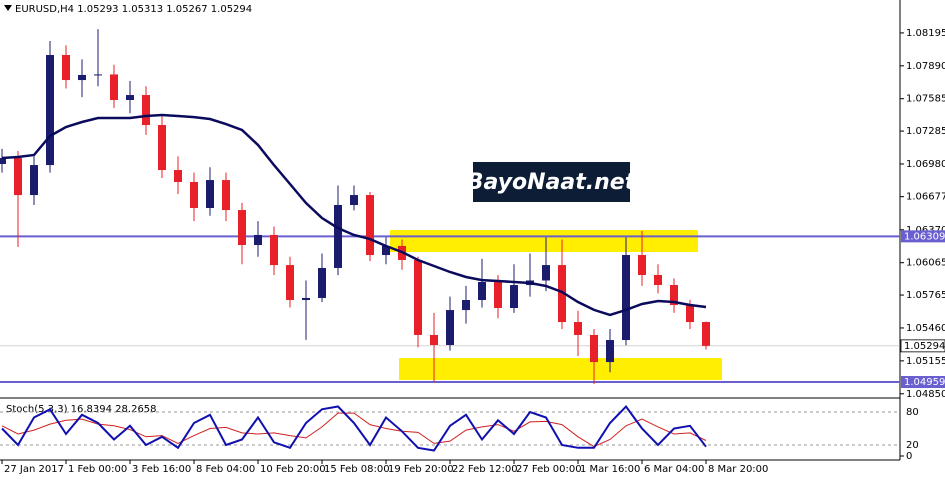 This screenshot has height=481, width=945. I want to click on y-tick-label: 1.07585, so click(925, 99).